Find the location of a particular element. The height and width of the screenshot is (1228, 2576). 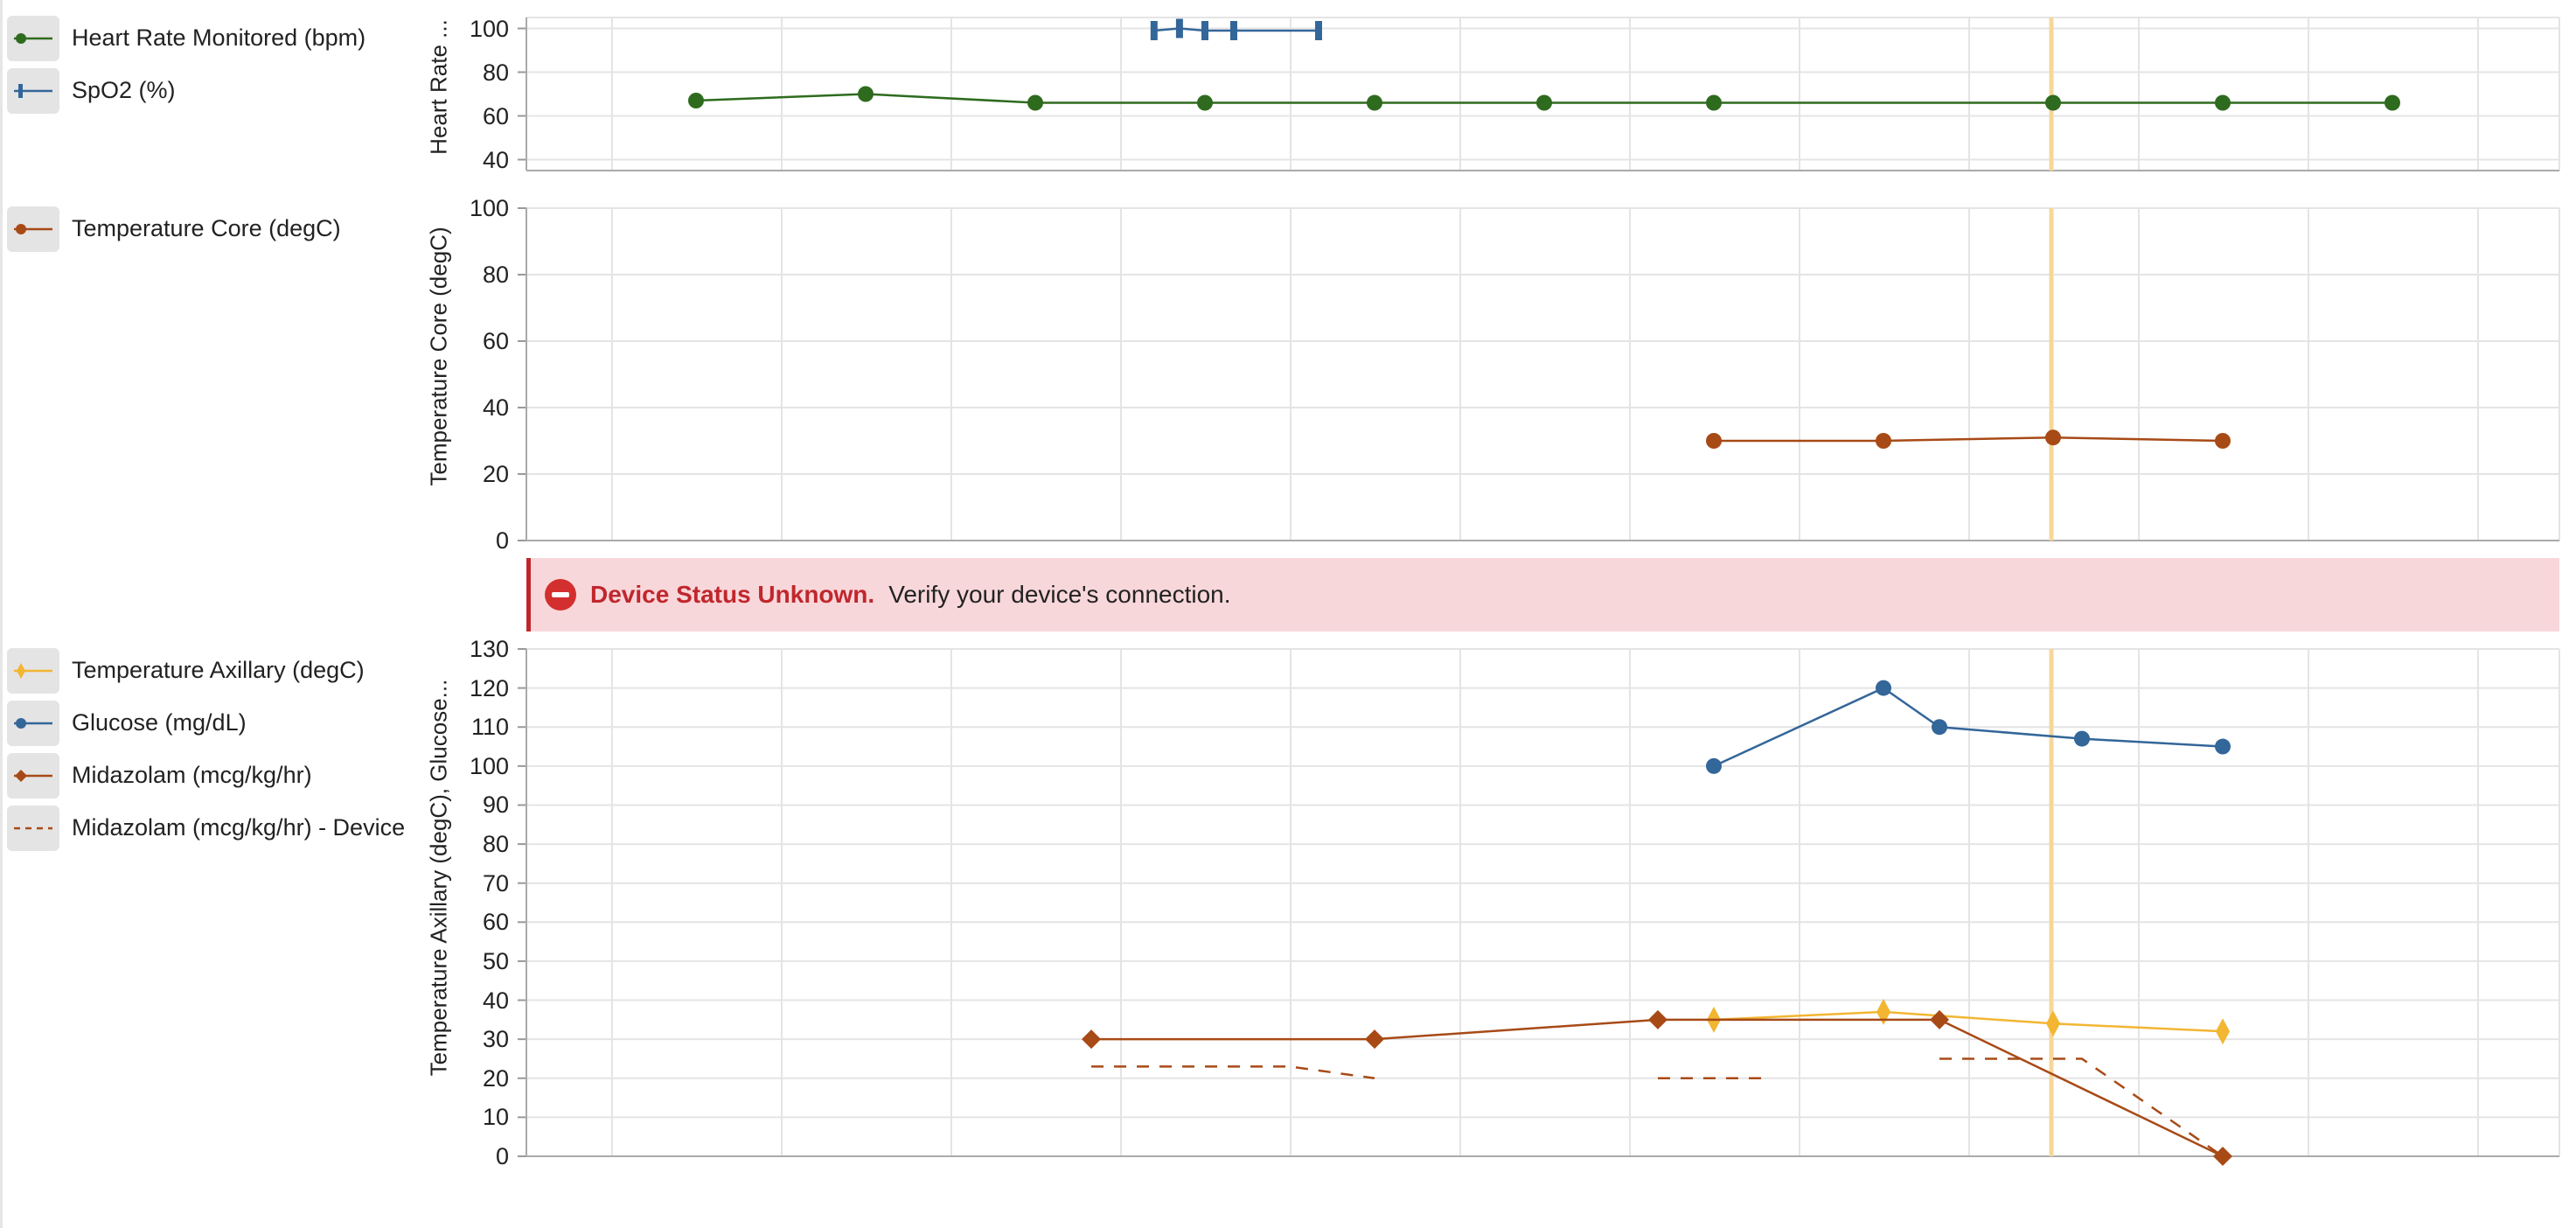

legend-item: Heart Rate Monitored (bpm) is located at coordinates (208, 38).